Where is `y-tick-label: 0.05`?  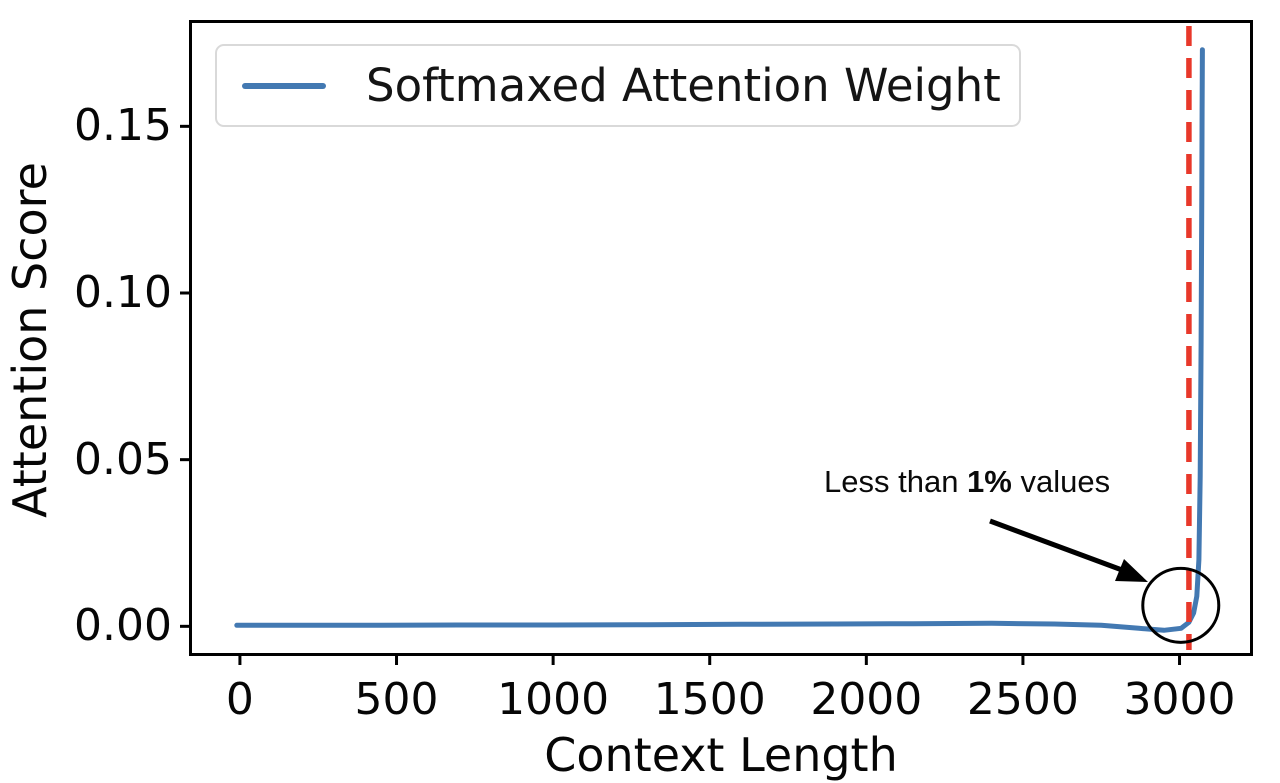 y-tick-label: 0.05 is located at coordinates (123, 459).